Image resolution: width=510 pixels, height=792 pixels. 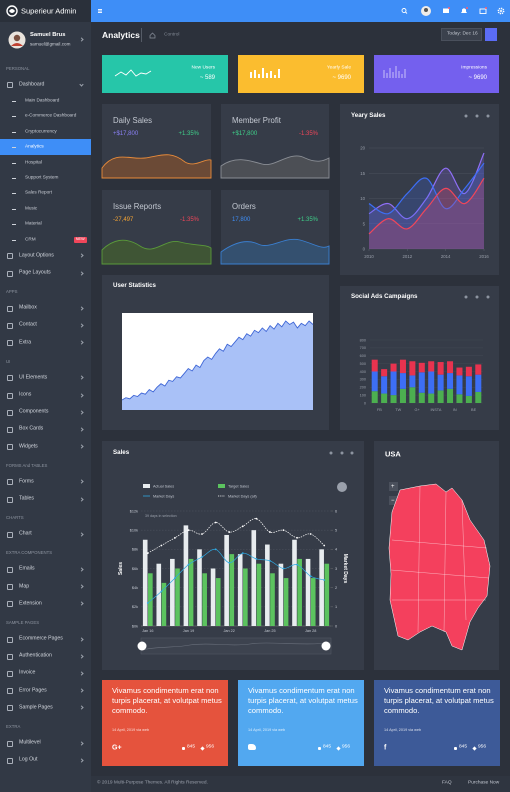 What do you see at coordinates (202, 748) in the screenshot?
I see `share-icon` at bounding box center [202, 748].